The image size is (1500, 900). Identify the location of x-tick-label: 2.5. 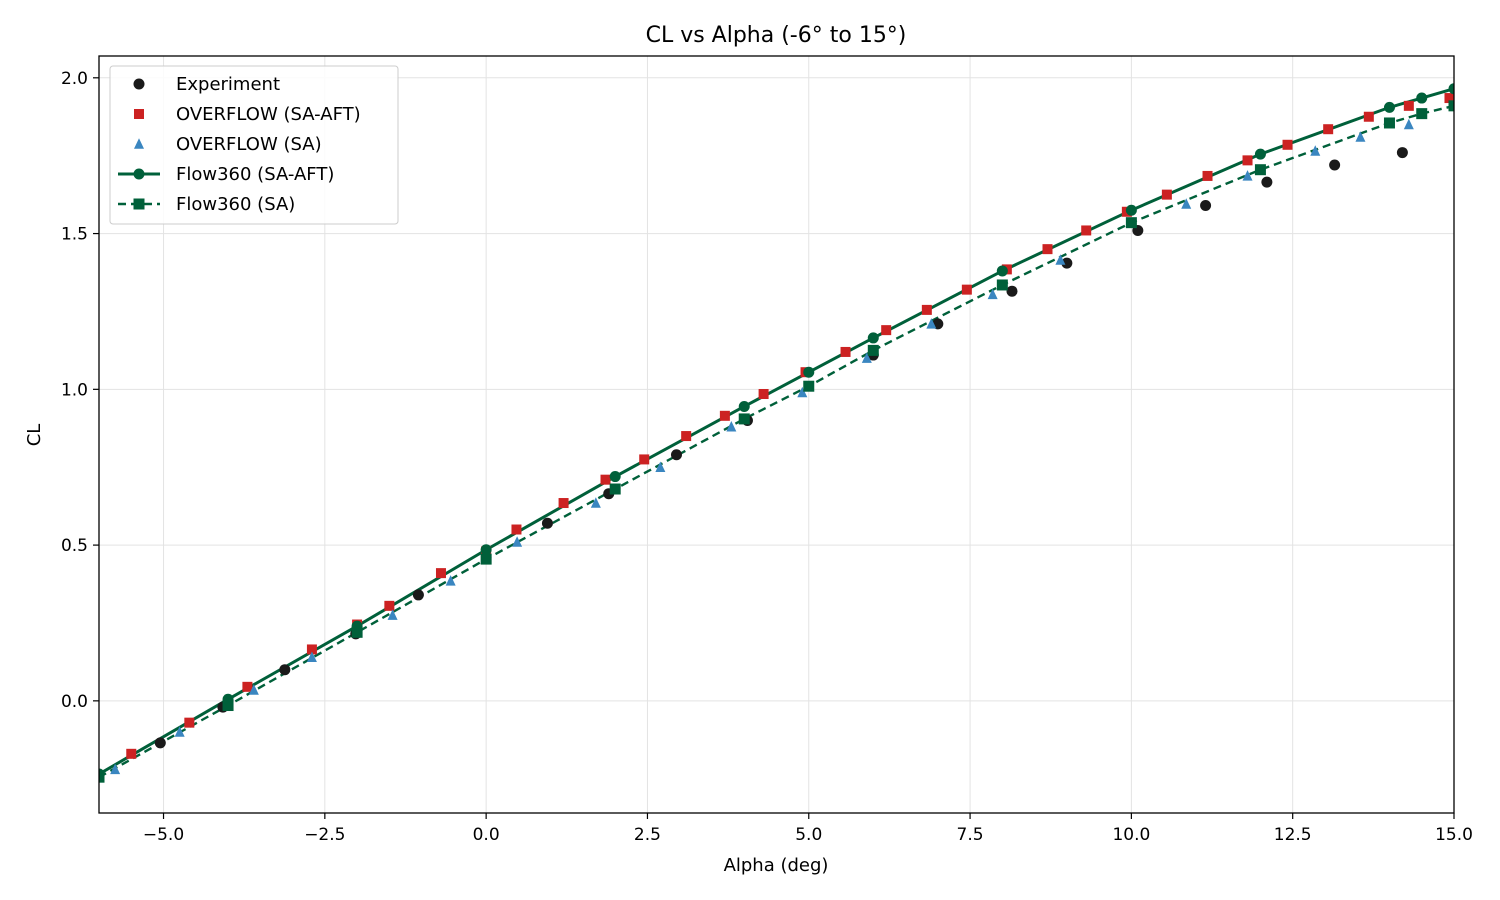
(647, 835).